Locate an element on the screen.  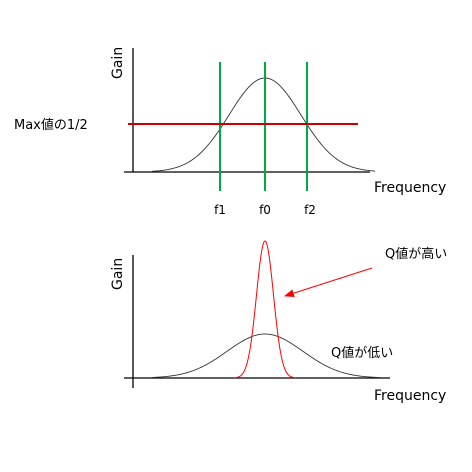
high-q-curve is located at coordinates (265, 309).